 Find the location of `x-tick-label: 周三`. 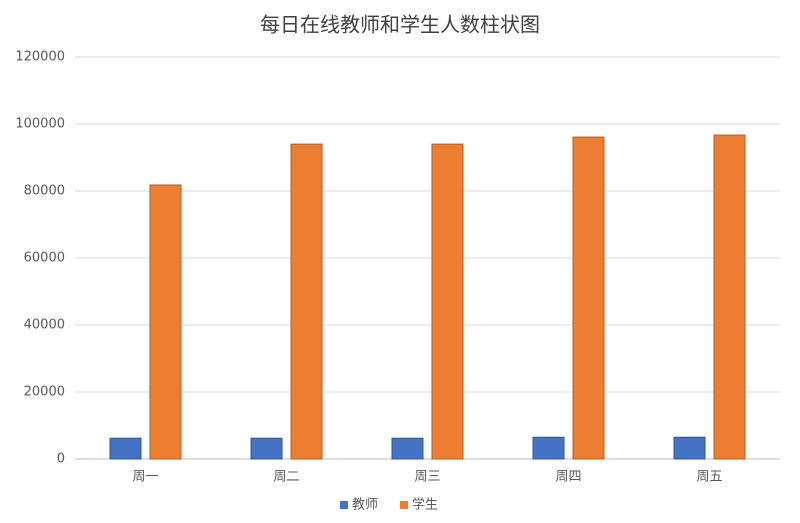

x-tick-label: 周三 is located at coordinates (427, 477).